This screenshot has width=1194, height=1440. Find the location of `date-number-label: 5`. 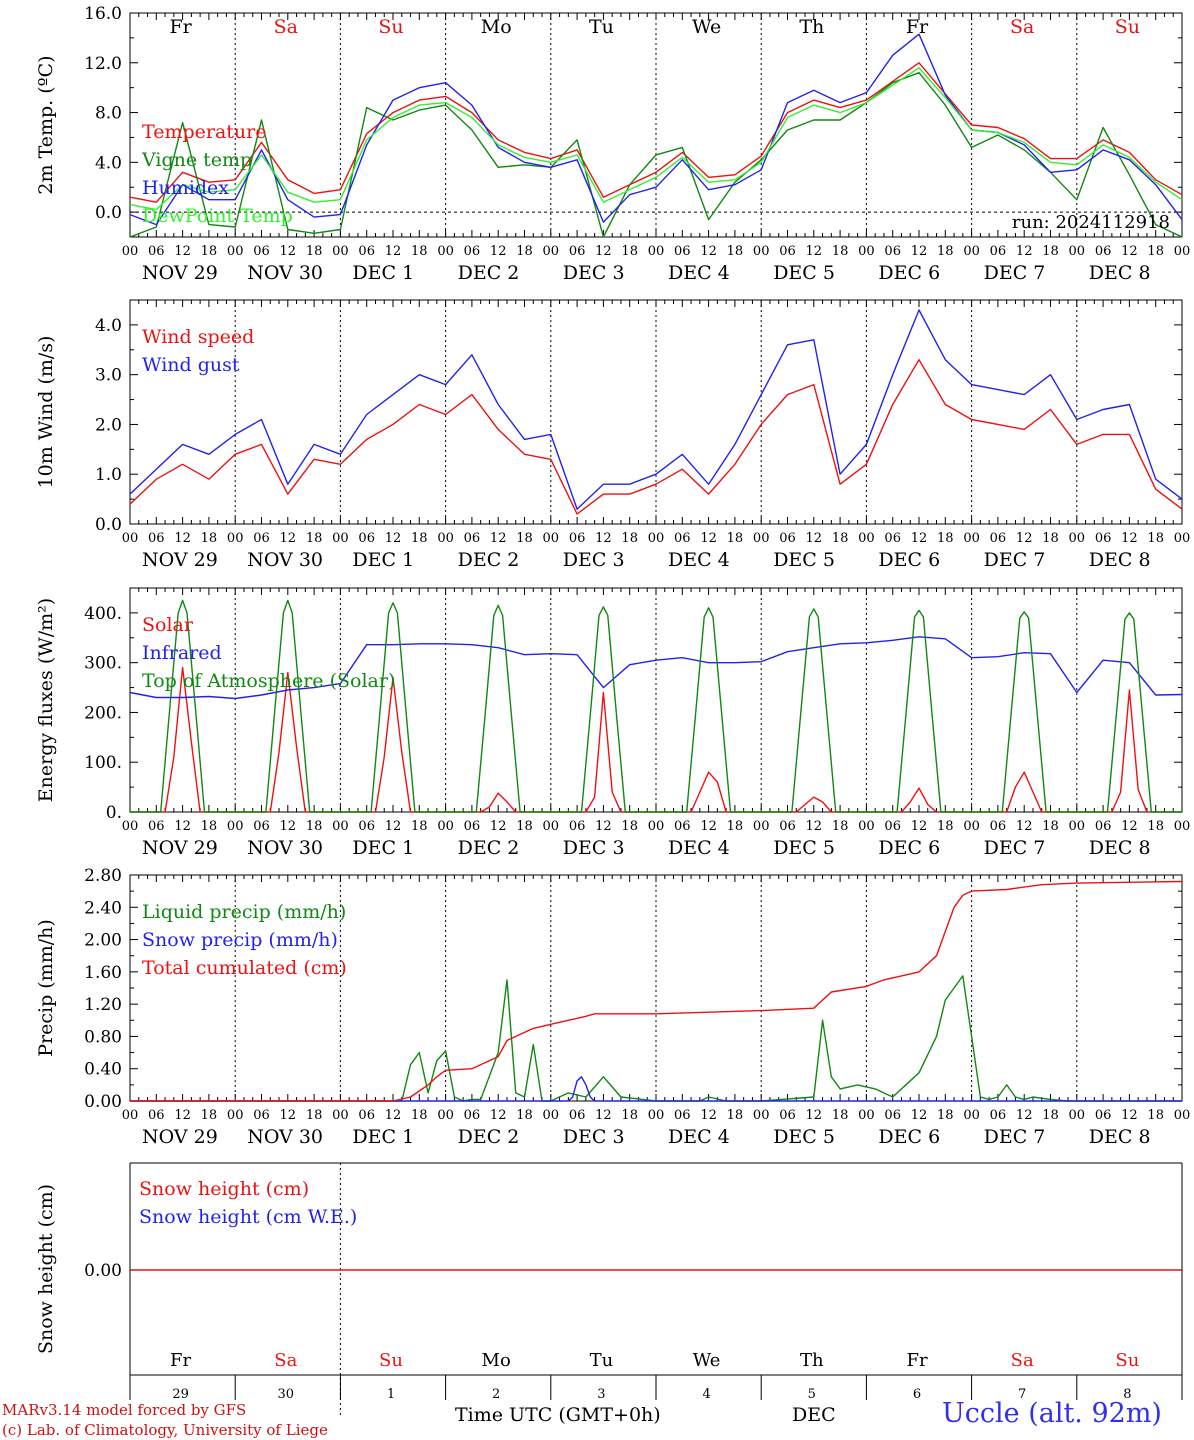

date-number-label: 5 is located at coordinates (812, 1394).